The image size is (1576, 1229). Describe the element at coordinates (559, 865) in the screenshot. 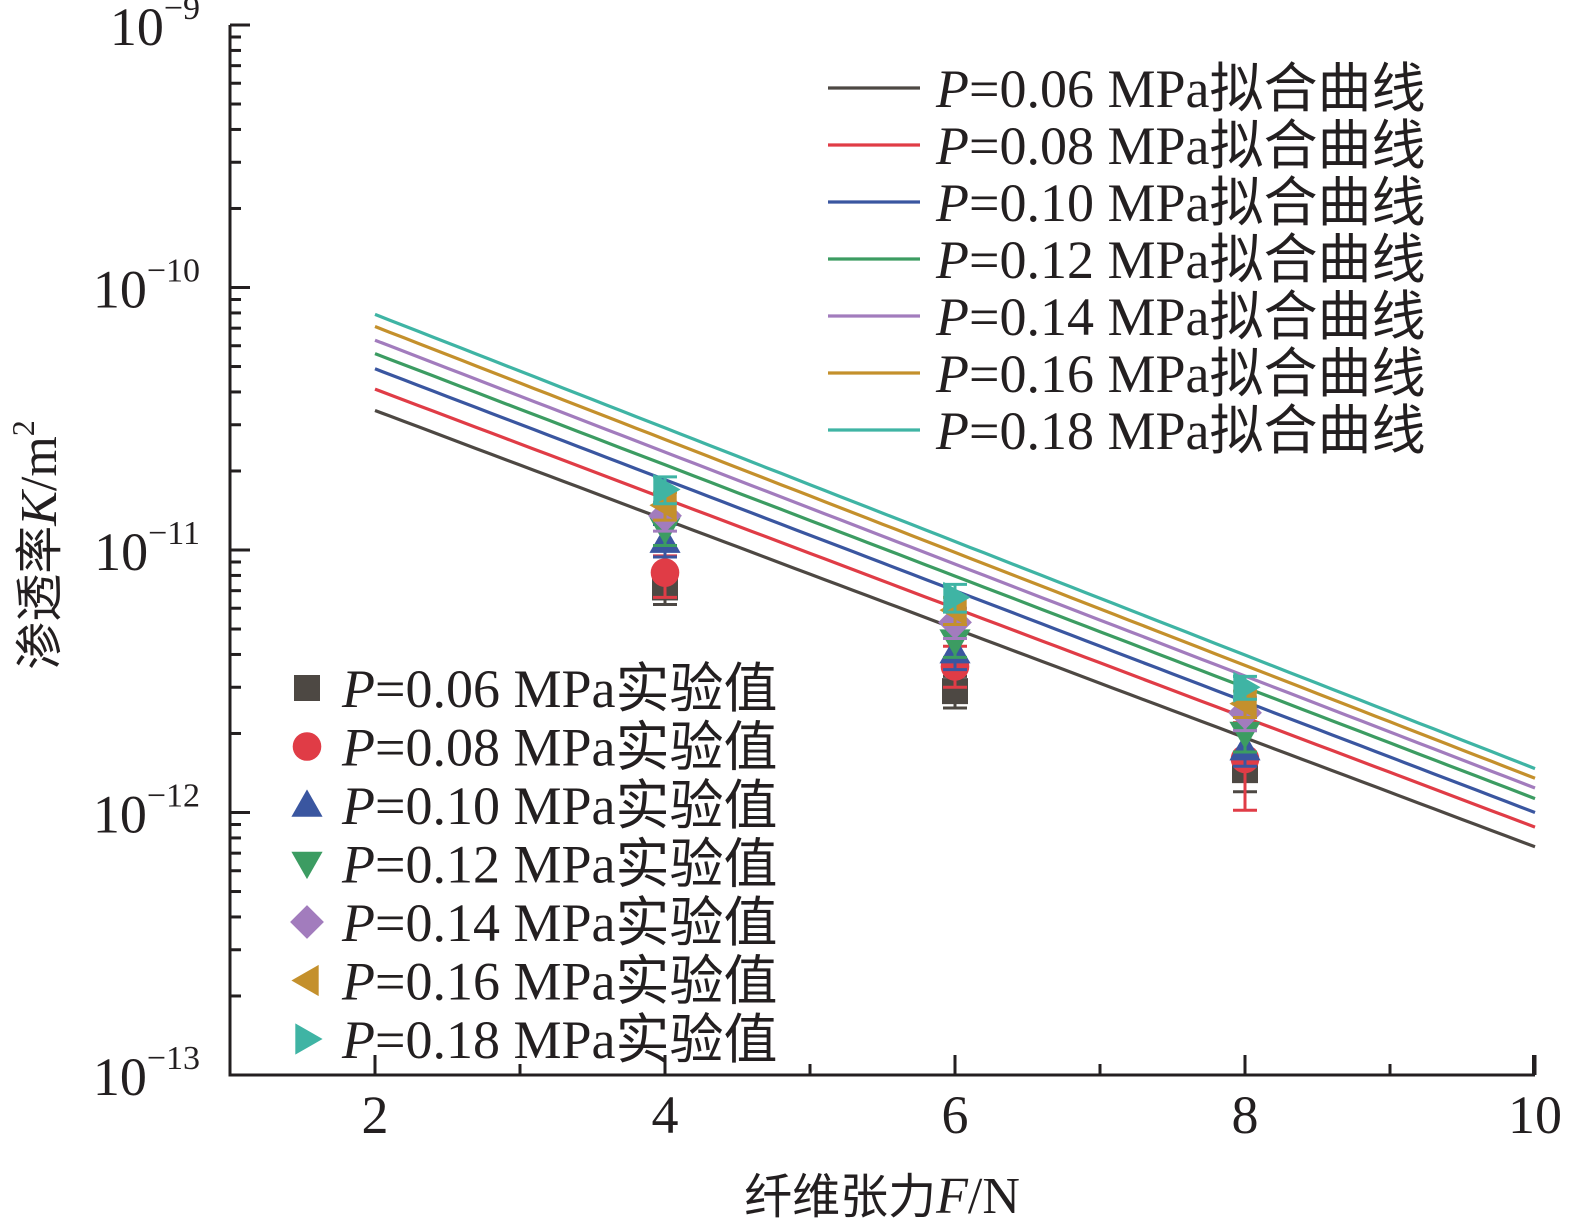

I see `legend-label: P=0.12 MPa实验值` at that location.